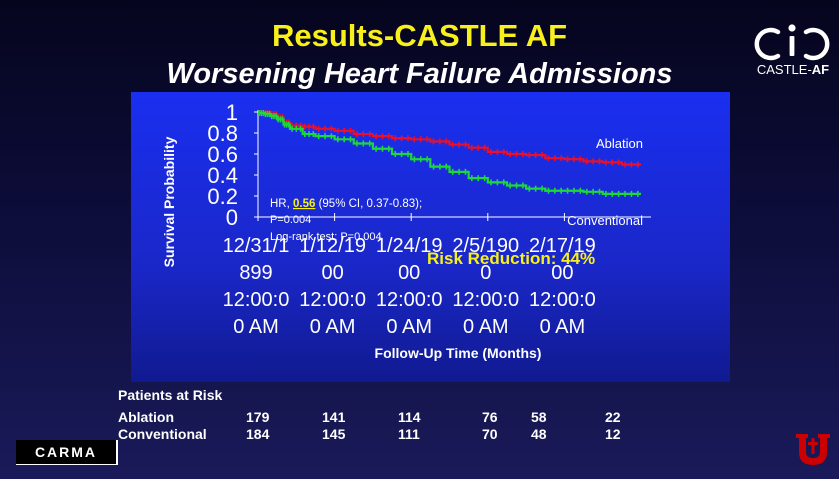  Describe the element at coordinates (281, 204) in the screenshot. I see `hr-annotation-hr-prefix: HR,` at that location.